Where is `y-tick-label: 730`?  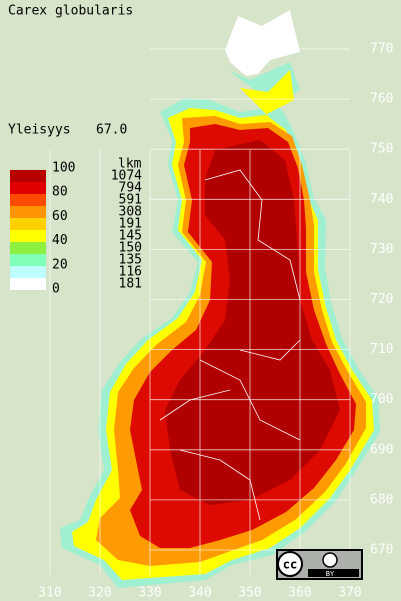
y-tick-label: 730 is located at coordinates (381, 249).